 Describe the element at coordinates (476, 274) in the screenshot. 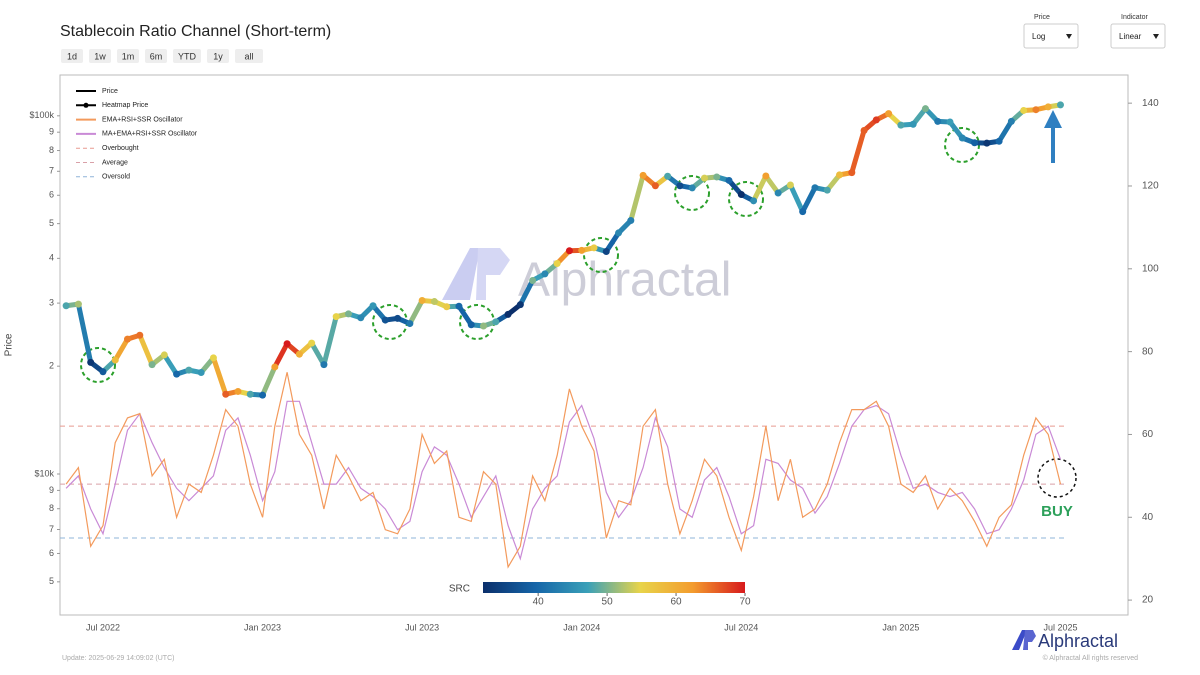

I see `watermark-logo` at that location.